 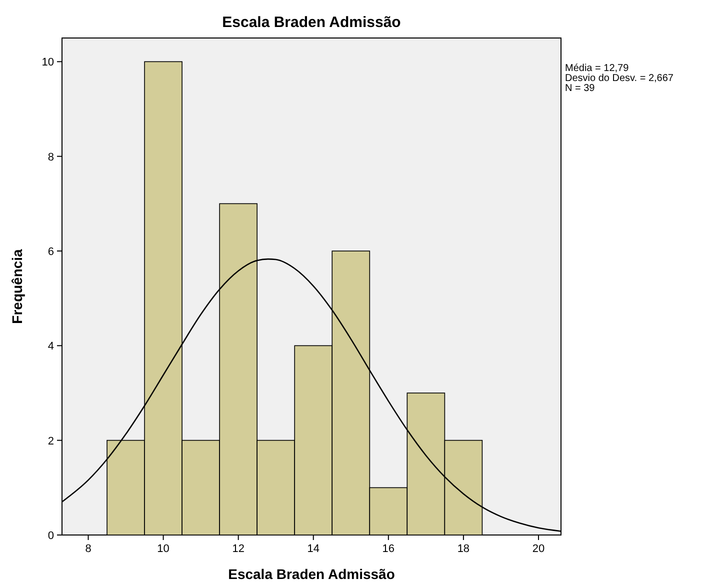 What do you see at coordinates (88, 549) in the screenshot?
I see `x-tick-label: 8` at bounding box center [88, 549].